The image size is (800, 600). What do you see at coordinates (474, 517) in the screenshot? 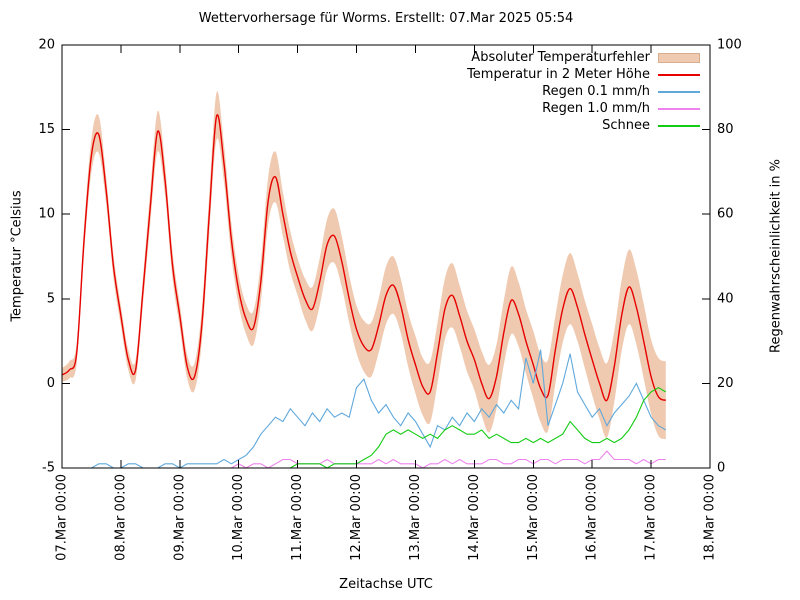
I see `x-tick-label: 14.Mar 00:00` at bounding box center [474, 517].